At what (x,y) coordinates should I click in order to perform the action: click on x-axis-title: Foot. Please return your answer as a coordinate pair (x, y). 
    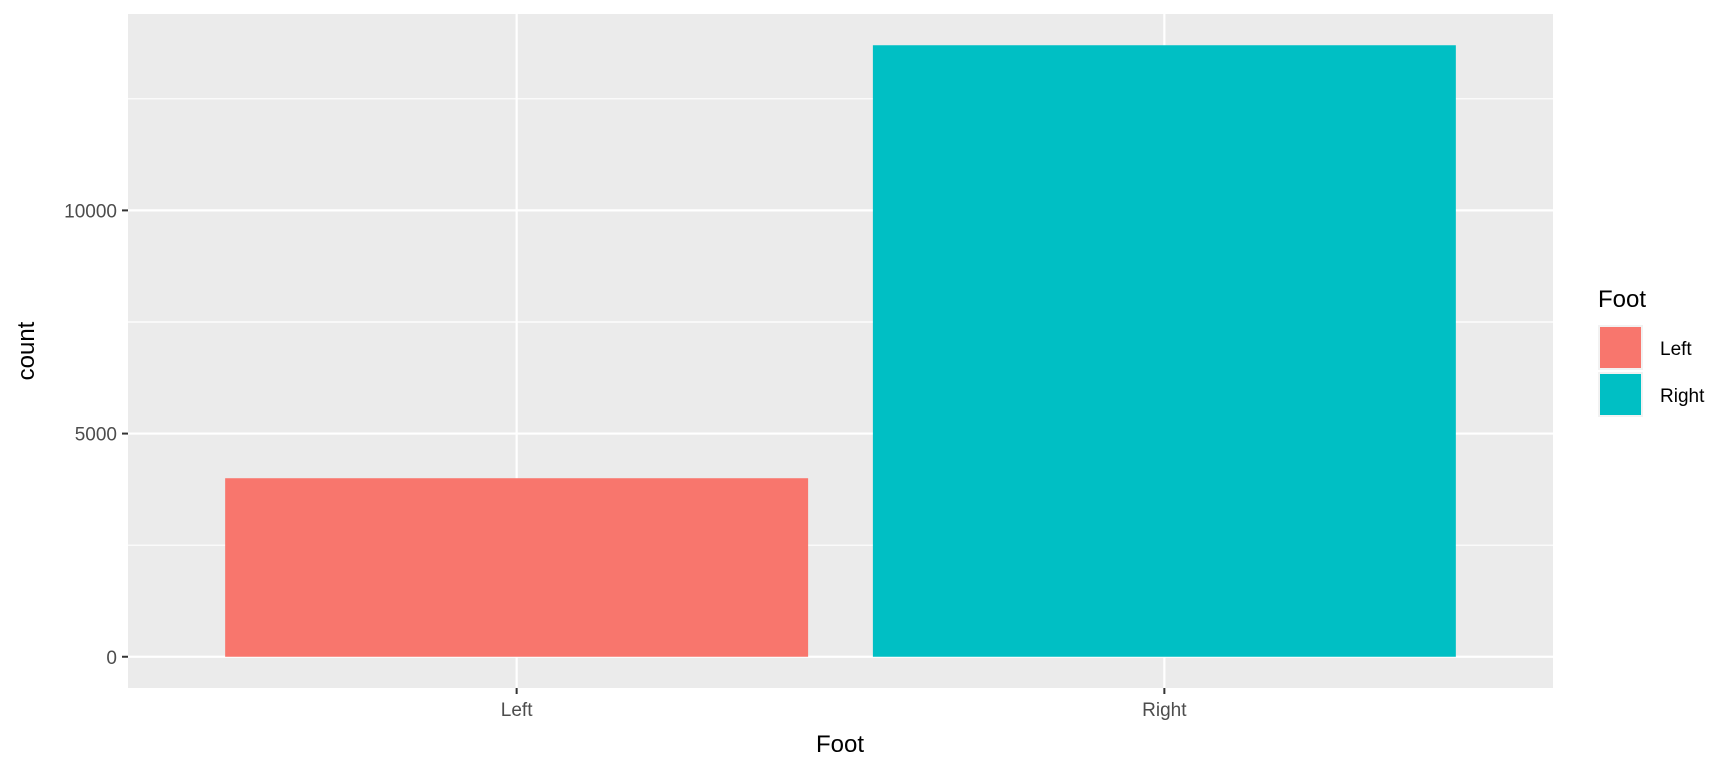
    Looking at the image, I should click on (840, 744).